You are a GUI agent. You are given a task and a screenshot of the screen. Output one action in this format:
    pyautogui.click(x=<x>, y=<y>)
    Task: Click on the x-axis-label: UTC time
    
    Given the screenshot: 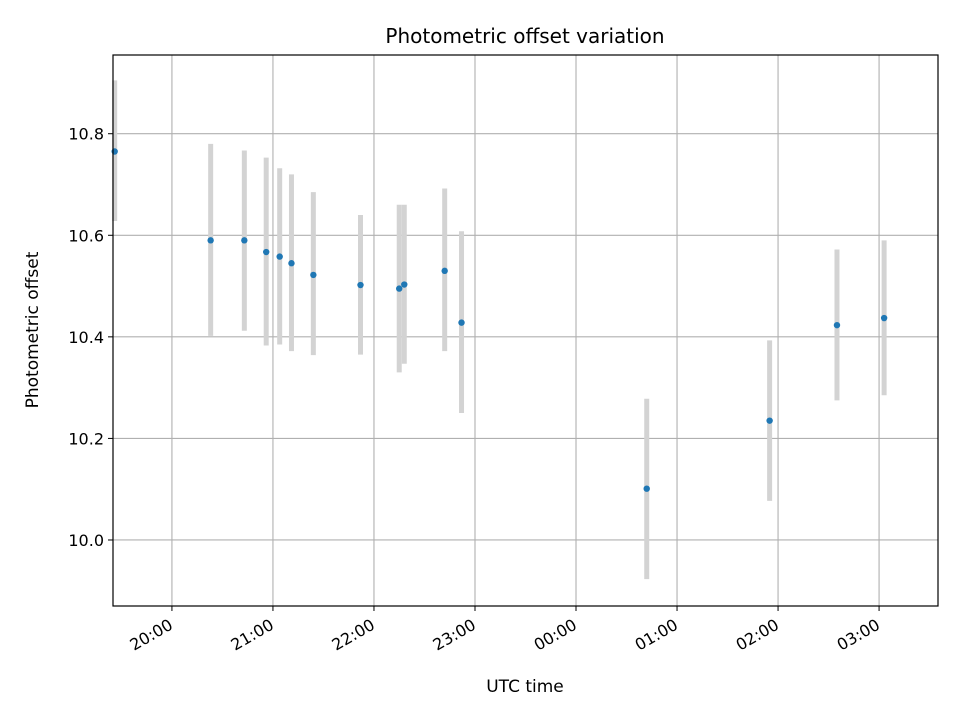 What is the action you would take?
    pyautogui.click(x=525, y=687)
    